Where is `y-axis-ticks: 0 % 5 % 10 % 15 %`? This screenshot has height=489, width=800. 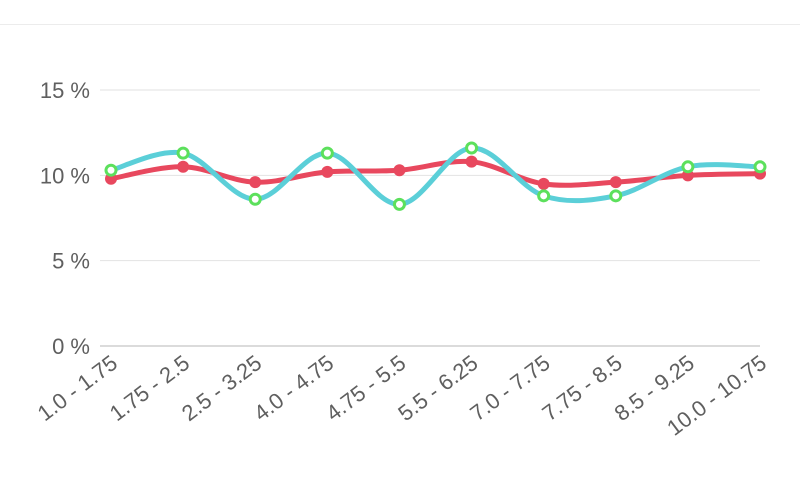 y-axis-ticks: 0 % 5 % 10 % 15 % is located at coordinates (65, 218).